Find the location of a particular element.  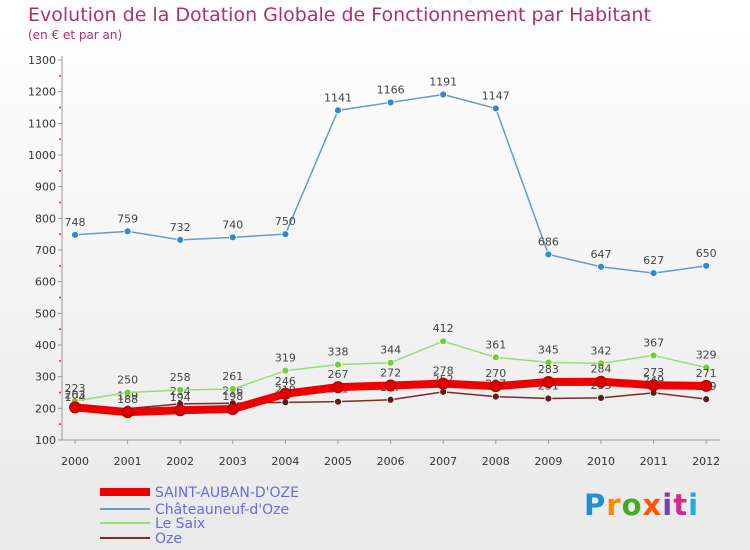

y-tick-label: 1000 is located at coordinates (42, 155).